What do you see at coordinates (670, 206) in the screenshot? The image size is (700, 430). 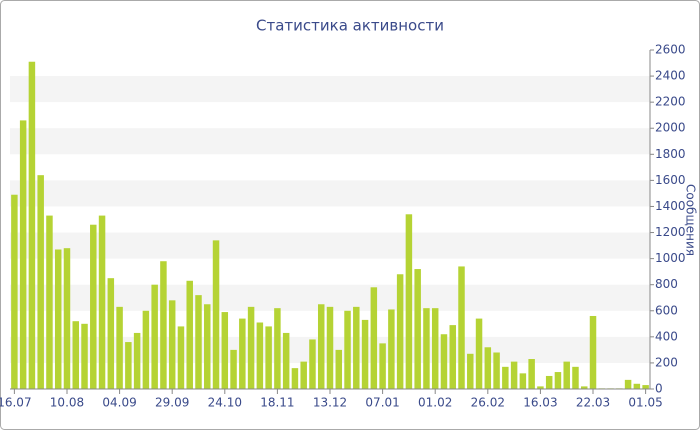 I see `y-tick-label: 1400` at bounding box center [670, 206].